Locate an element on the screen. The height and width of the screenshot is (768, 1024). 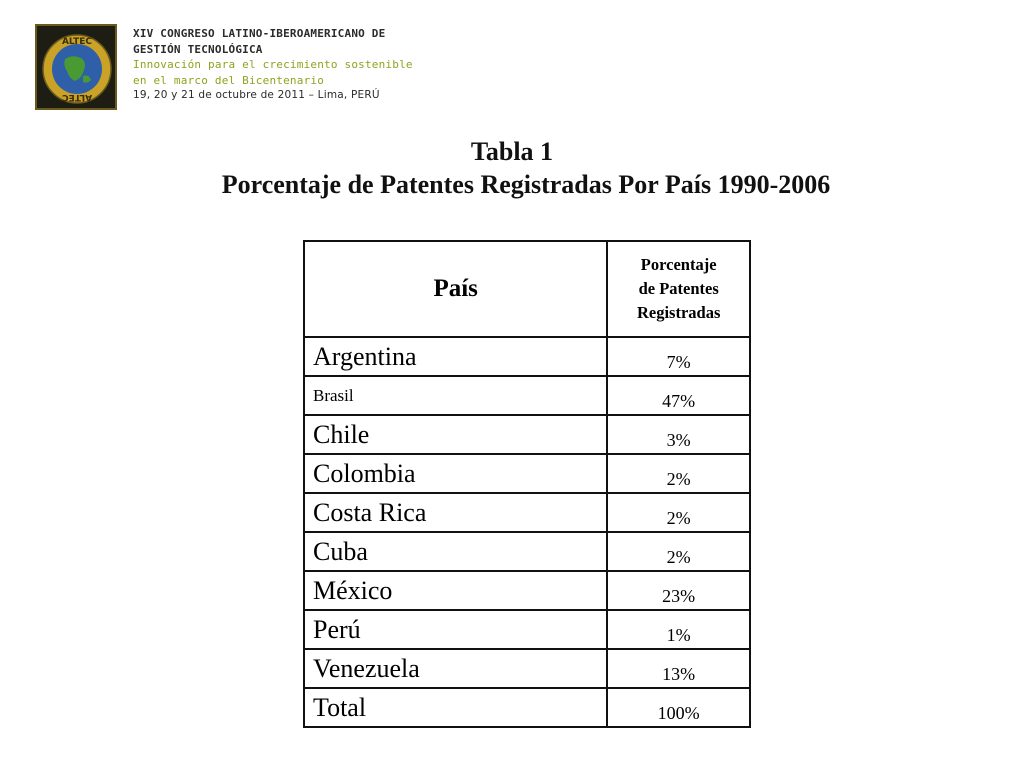
altec-logo-emblem: ALTEC ALTEC is located at coordinates (77, 69).